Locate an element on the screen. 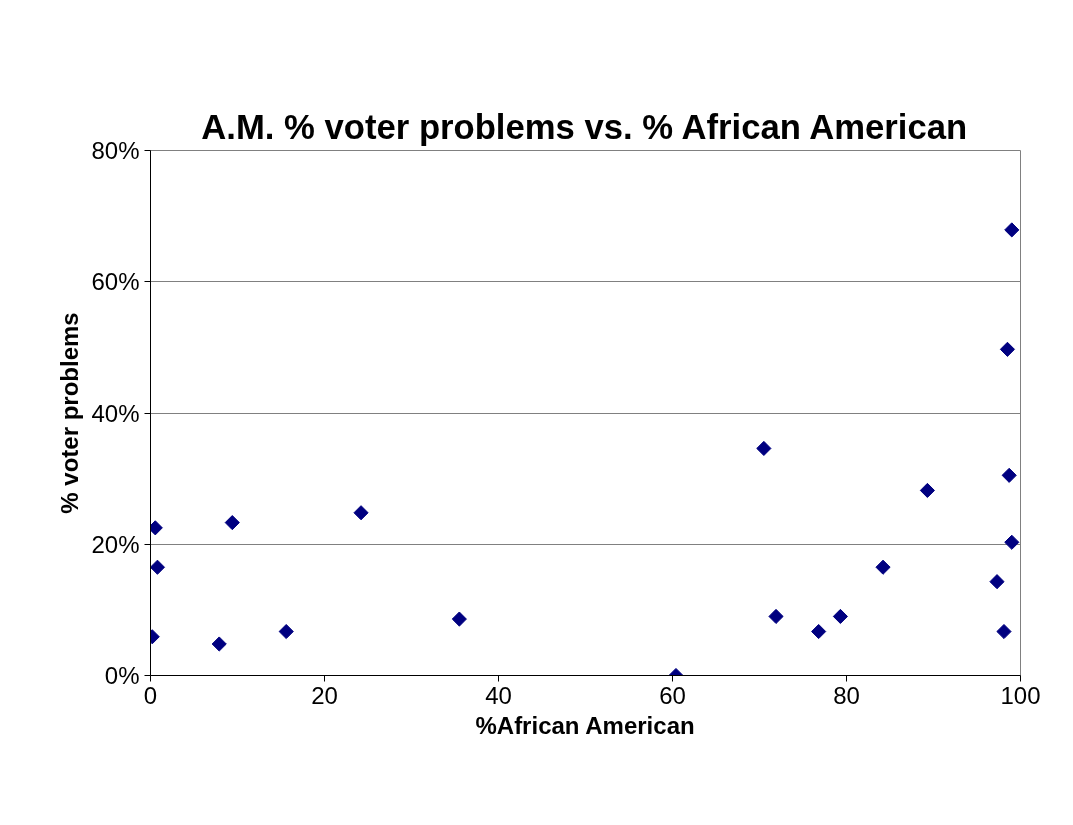  y-tick-label: 0% is located at coordinates (122, 675).